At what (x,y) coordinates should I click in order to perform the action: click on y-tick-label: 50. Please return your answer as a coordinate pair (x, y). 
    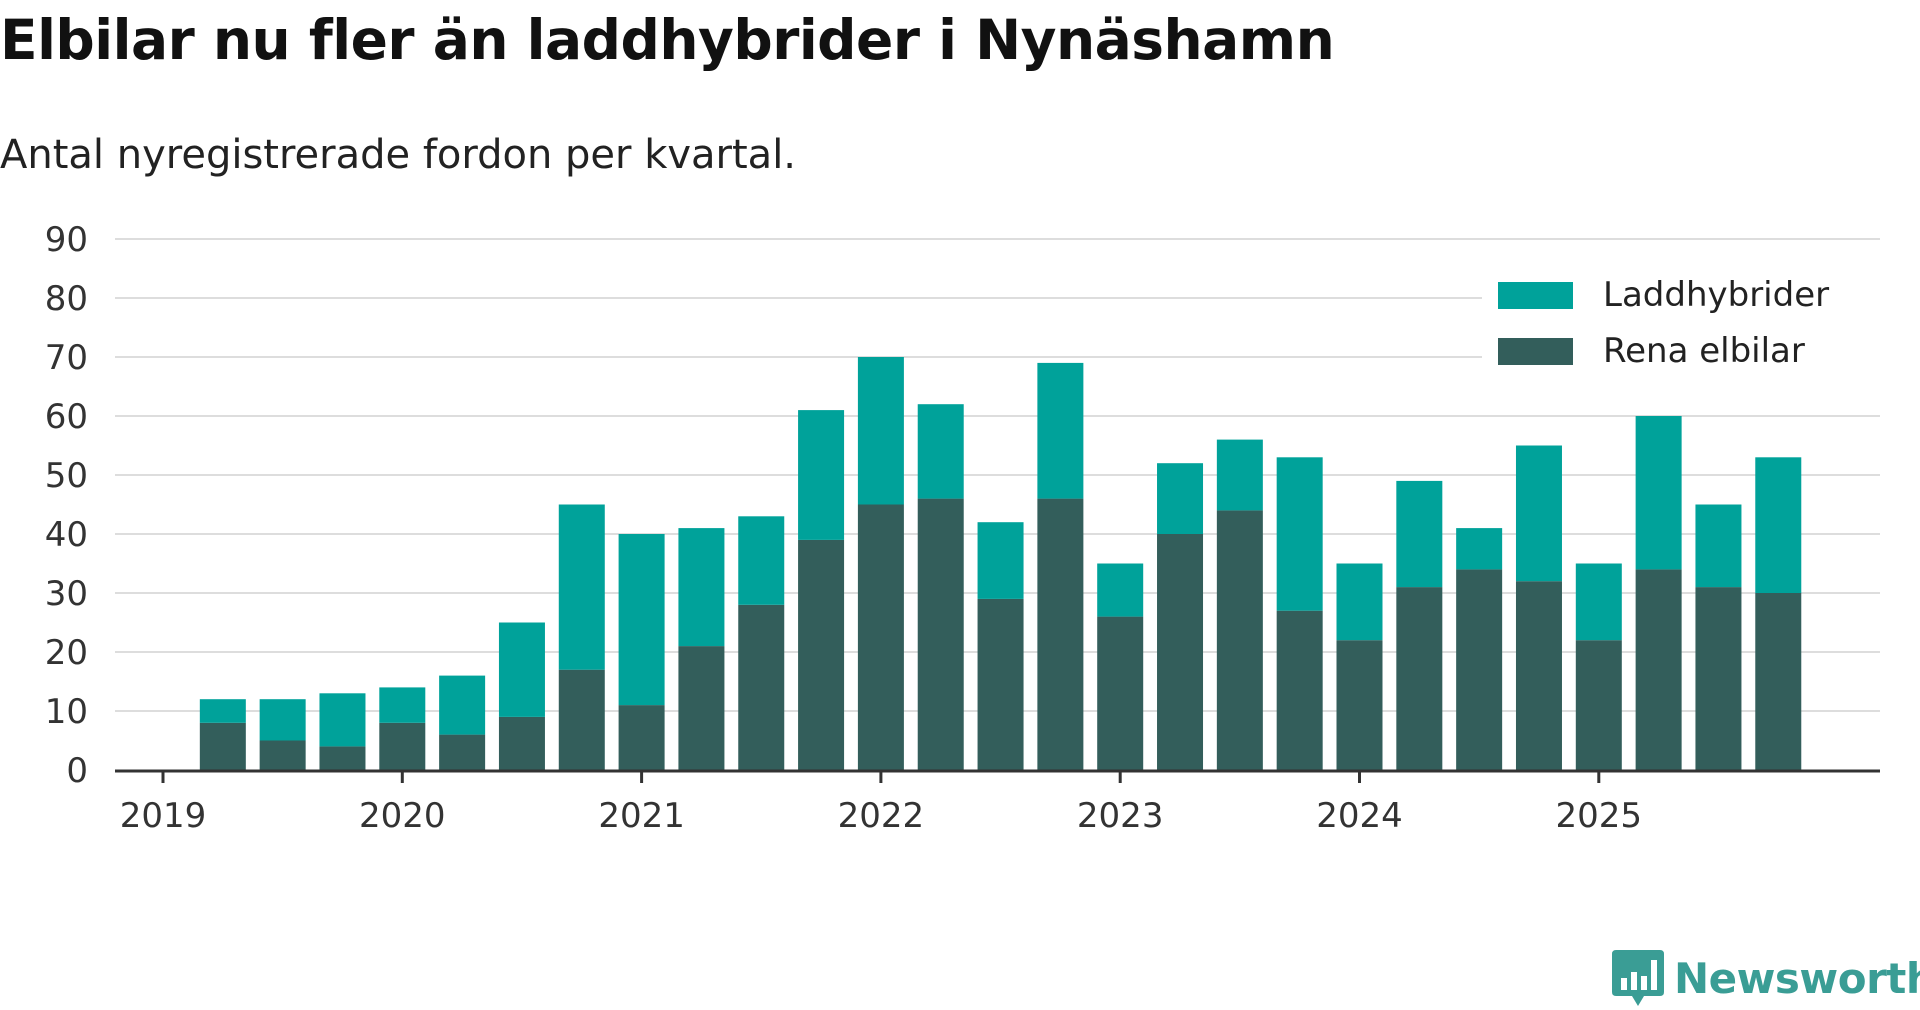
    Looking at the image, I should click on (66, 476).